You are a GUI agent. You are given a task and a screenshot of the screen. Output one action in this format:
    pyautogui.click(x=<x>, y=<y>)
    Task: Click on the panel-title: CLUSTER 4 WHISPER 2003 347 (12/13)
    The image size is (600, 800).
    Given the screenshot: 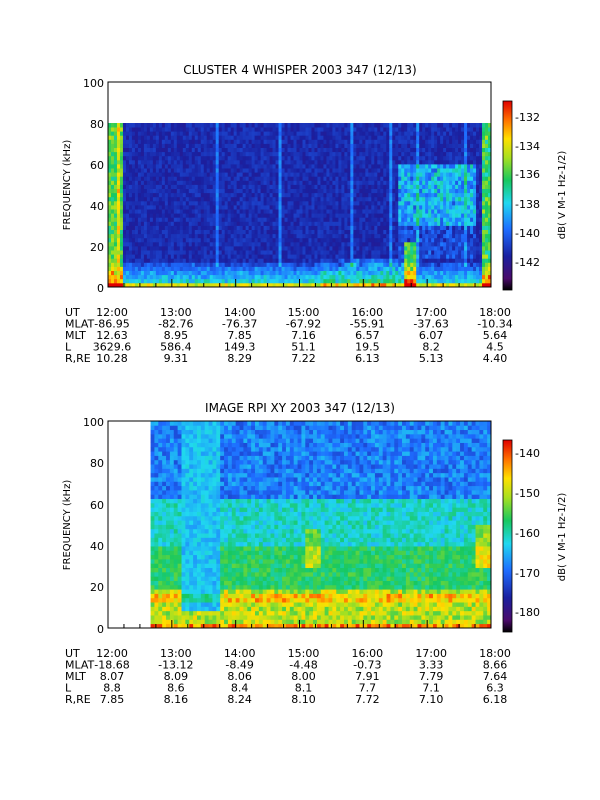 What is the action you would take?
    pyautogui.click(x=299, y=70)
    